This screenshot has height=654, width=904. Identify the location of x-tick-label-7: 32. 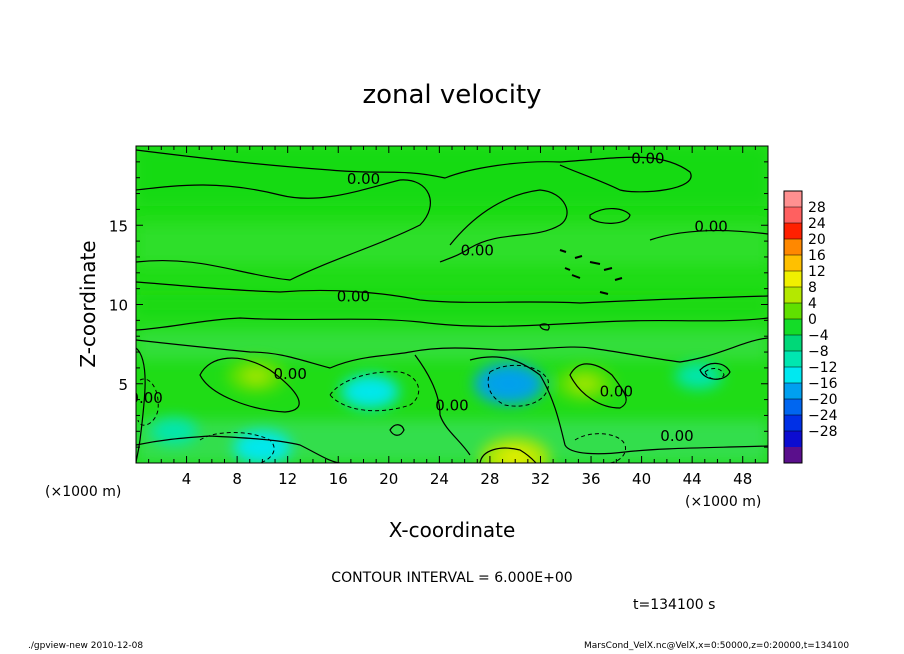
(540, 479).